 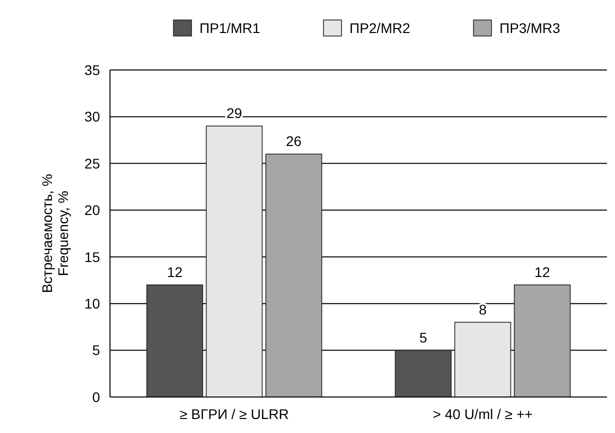 What do you see at coordinates (482, 414) in the screenshot?
I see `x-tick-label: > 40 U/ml / ≥ ++` at bounding box center [482, 414].